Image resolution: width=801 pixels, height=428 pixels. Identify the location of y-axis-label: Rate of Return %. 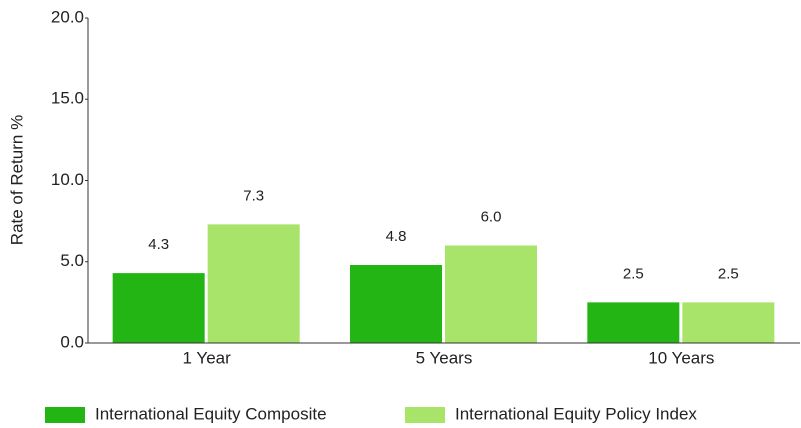
(16, 180).